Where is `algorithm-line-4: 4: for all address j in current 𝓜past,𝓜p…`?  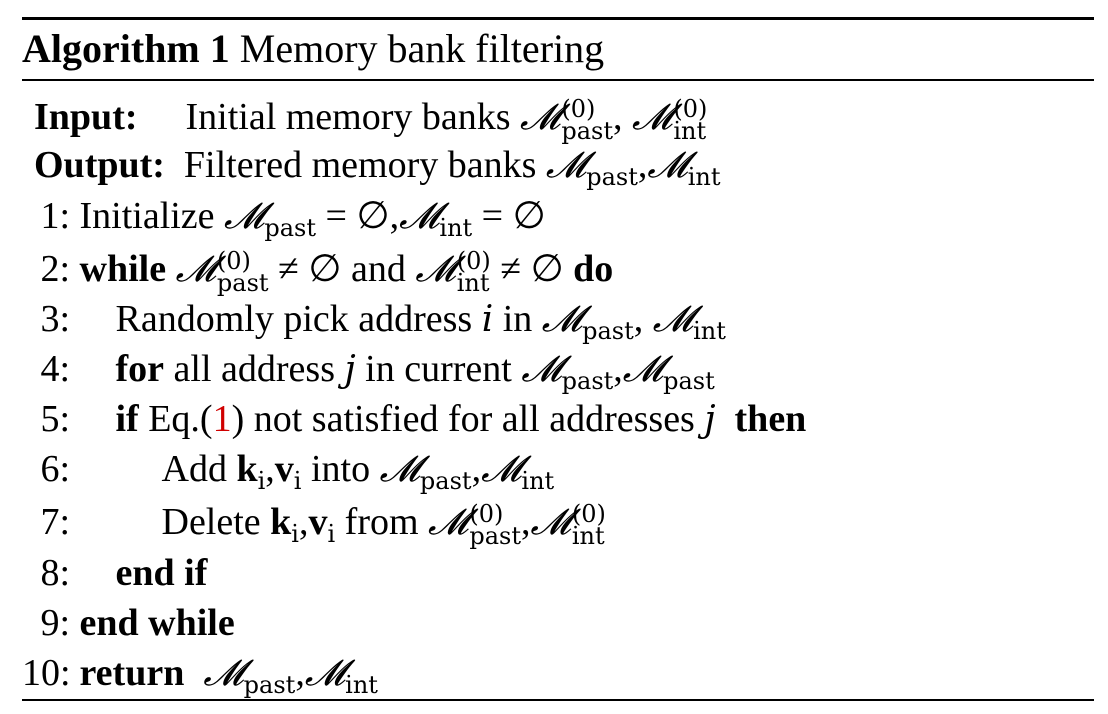 algorithm-line-4: 4: for all address j in current 𝓜past,𝓜p… is located at coordinates (368, 370).